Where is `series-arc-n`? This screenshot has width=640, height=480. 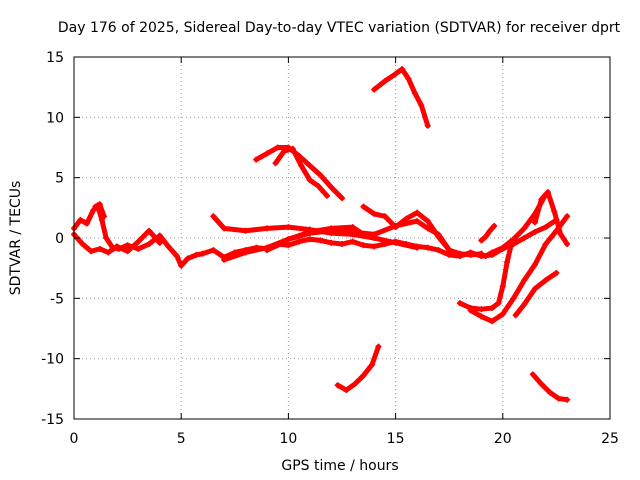 series-arc-n is located at coordinates (536, 294).